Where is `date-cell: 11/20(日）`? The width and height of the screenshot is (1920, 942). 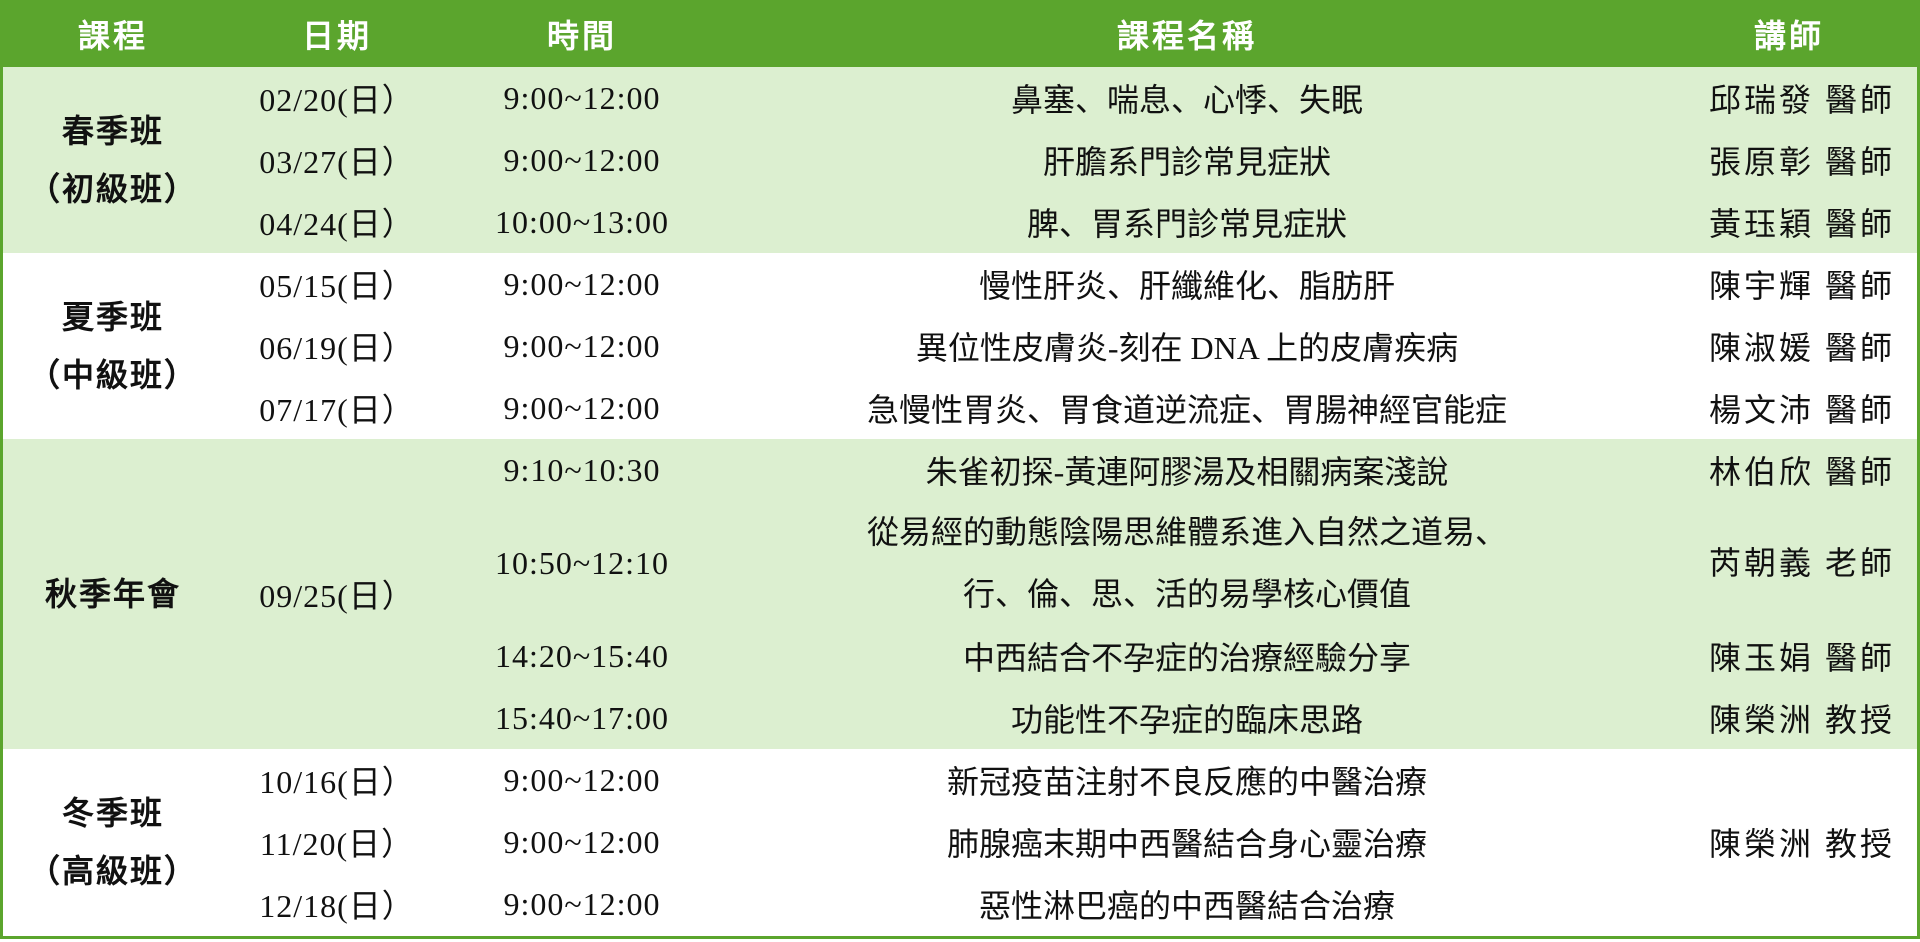 date-cell: 11/20(日） is located at coordinates (337, 842).